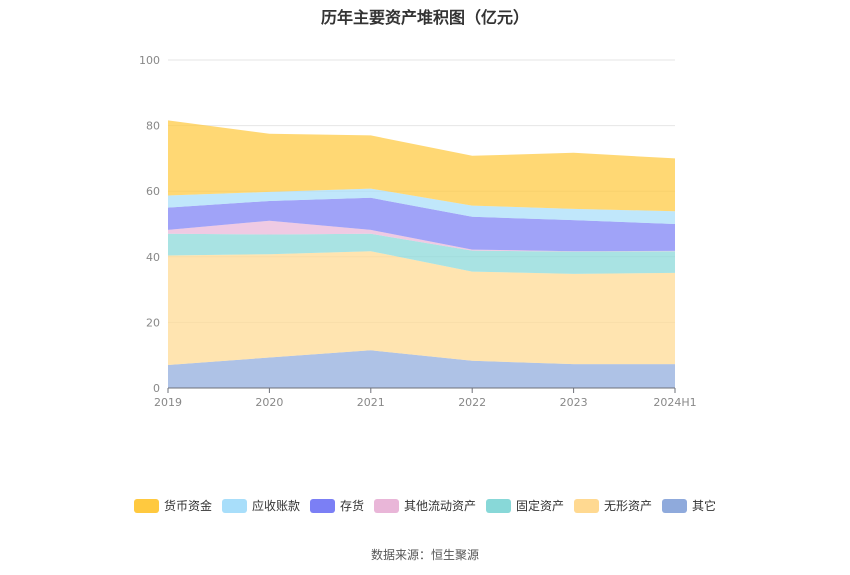  What do you see at coordinates (187, 506) in the screenshot?
I see `legend-label: 货币资金` at bounding box center [187, 506].